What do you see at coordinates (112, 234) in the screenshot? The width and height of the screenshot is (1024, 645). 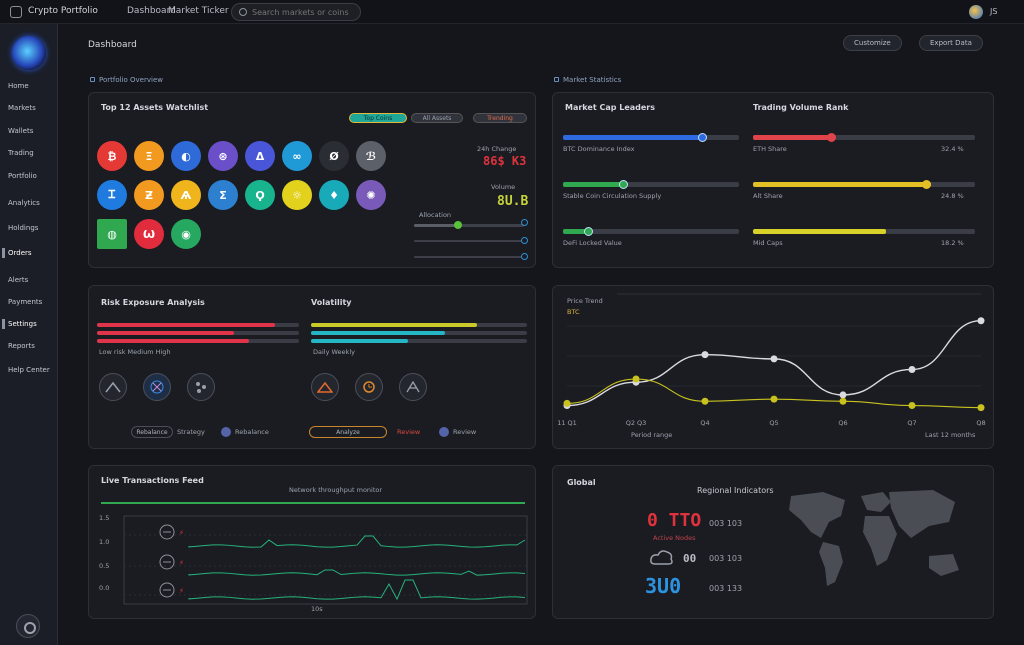 I see `coin-icon: ◍` at bounding box center [112, 234].